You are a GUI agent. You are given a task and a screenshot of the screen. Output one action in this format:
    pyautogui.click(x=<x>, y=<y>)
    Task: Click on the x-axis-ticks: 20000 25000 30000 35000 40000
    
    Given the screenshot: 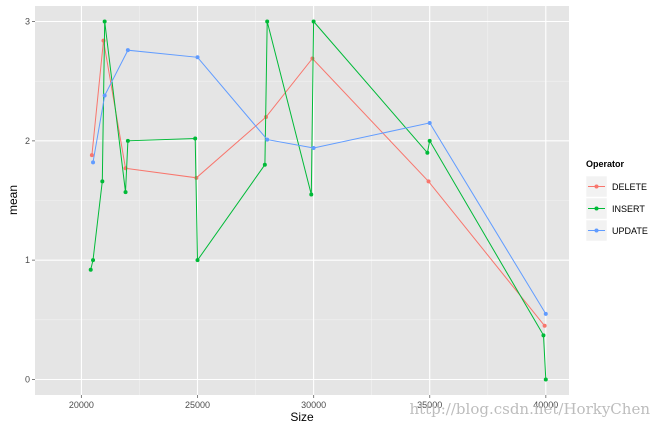 What is the action you would take?
    pyautogui.click(x=313, y=402)
    